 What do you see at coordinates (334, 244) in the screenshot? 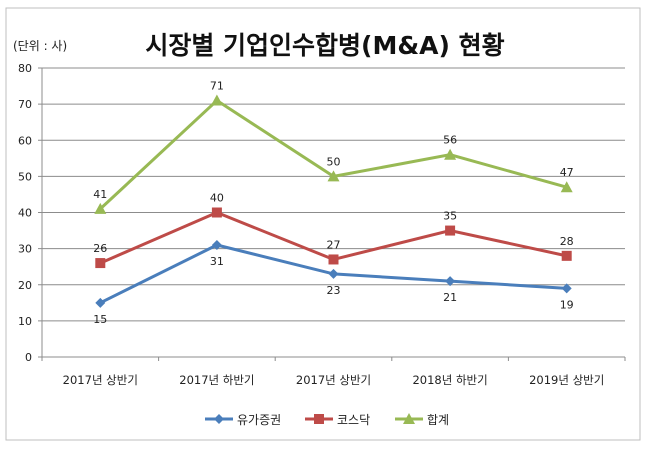
I see `data-label: 27` at bounding box center [334, 244].